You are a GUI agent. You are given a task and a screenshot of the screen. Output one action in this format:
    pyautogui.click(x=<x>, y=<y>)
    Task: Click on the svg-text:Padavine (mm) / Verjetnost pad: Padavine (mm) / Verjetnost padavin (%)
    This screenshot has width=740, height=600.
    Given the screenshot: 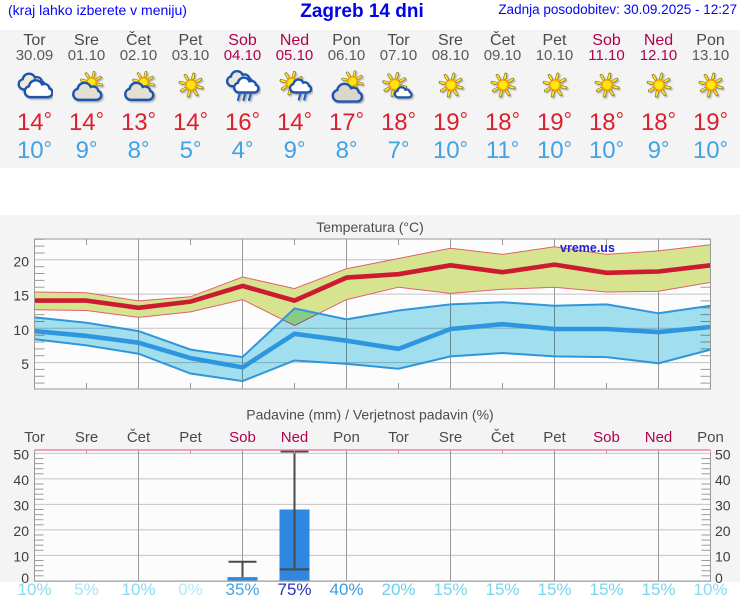 What is the action you would take?
    pyautogui.click(x=369, y=415)
    